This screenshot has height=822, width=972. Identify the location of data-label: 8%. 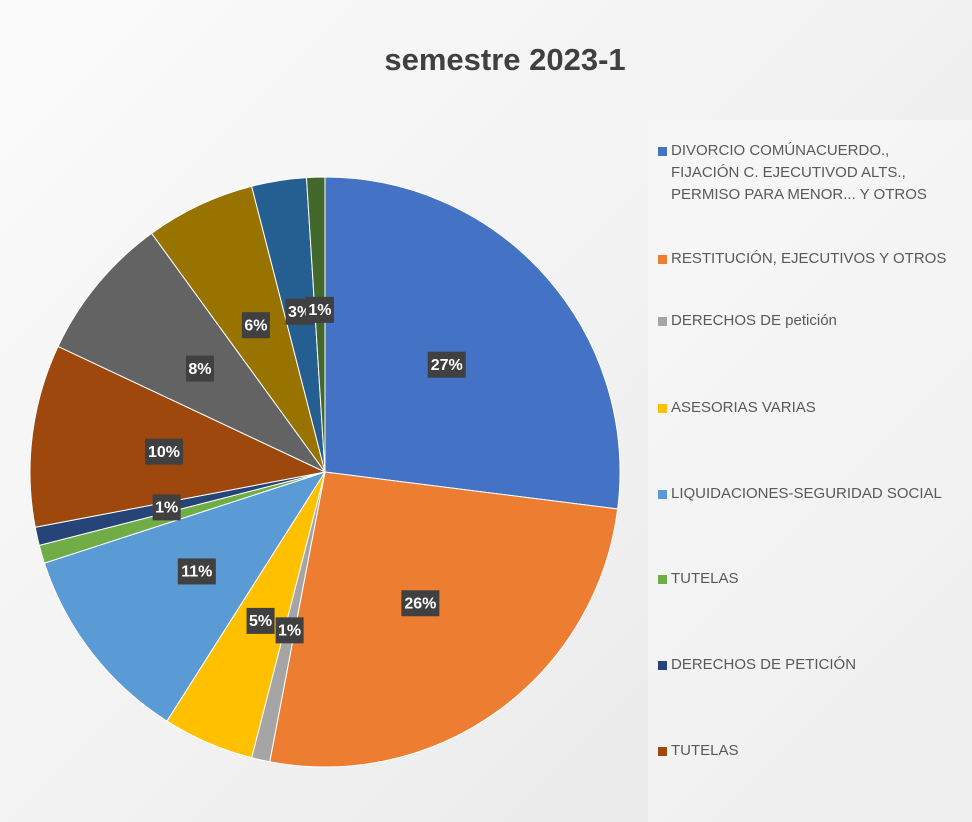
(199, 369).